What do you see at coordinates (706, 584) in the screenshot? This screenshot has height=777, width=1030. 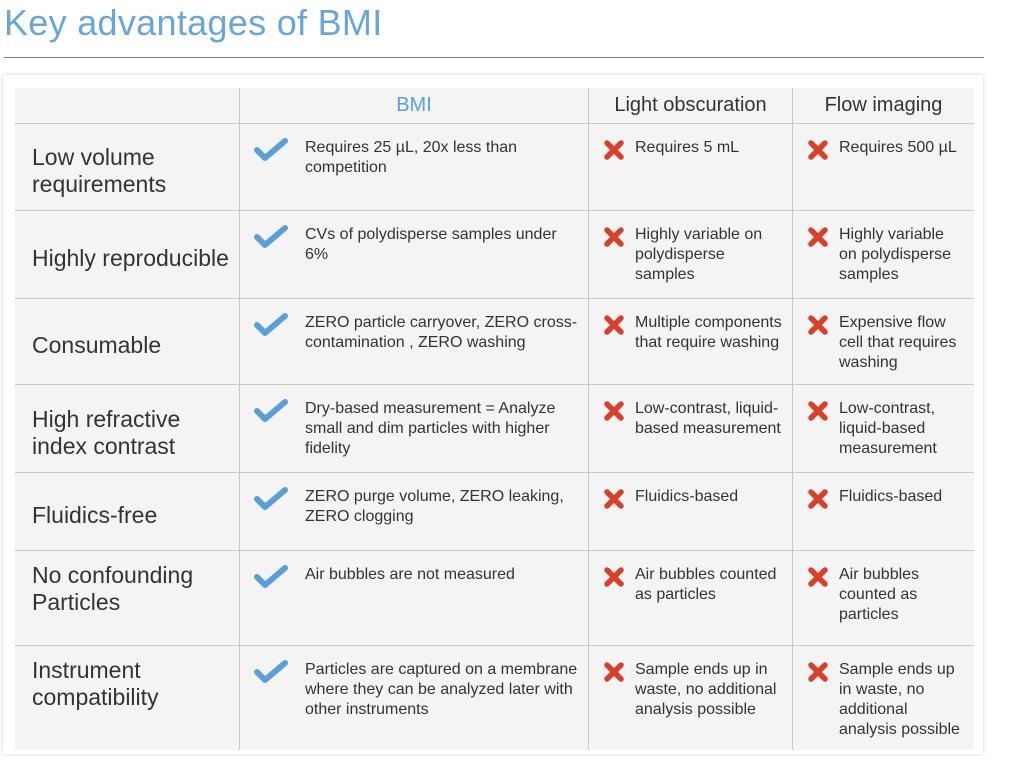 I see `light-obscuration-text: Air bubbles counted as particles` at bounding box center [706, 584].